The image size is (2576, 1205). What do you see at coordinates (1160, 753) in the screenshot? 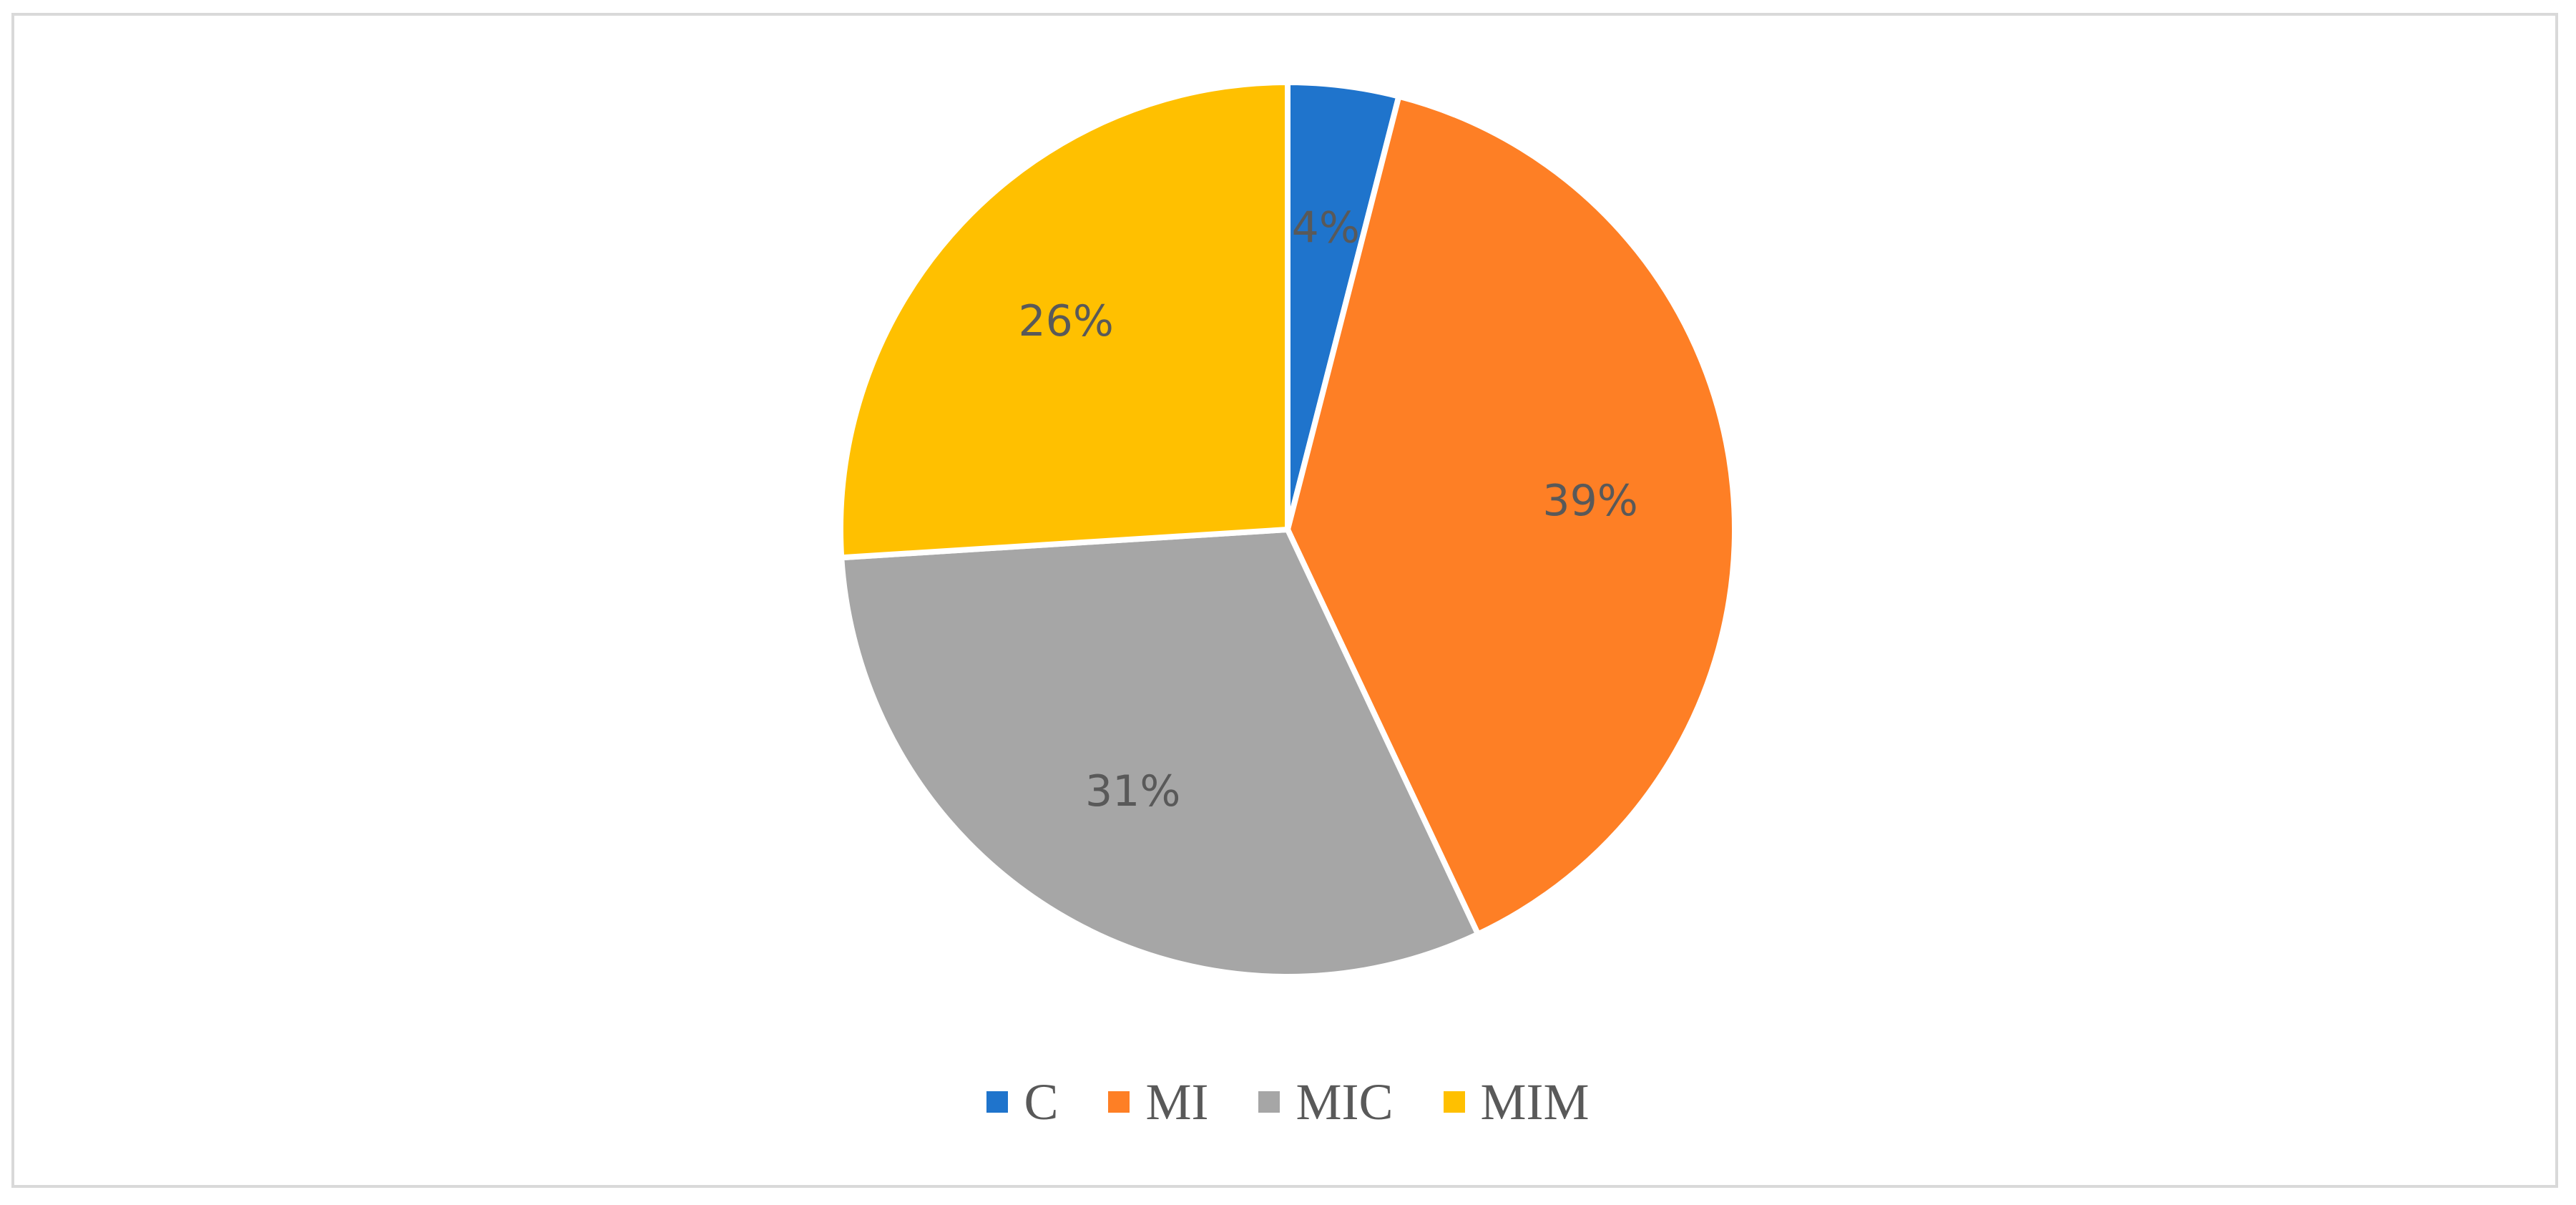
I see `pie-slice-mic` at bounding box center [1160, 753].